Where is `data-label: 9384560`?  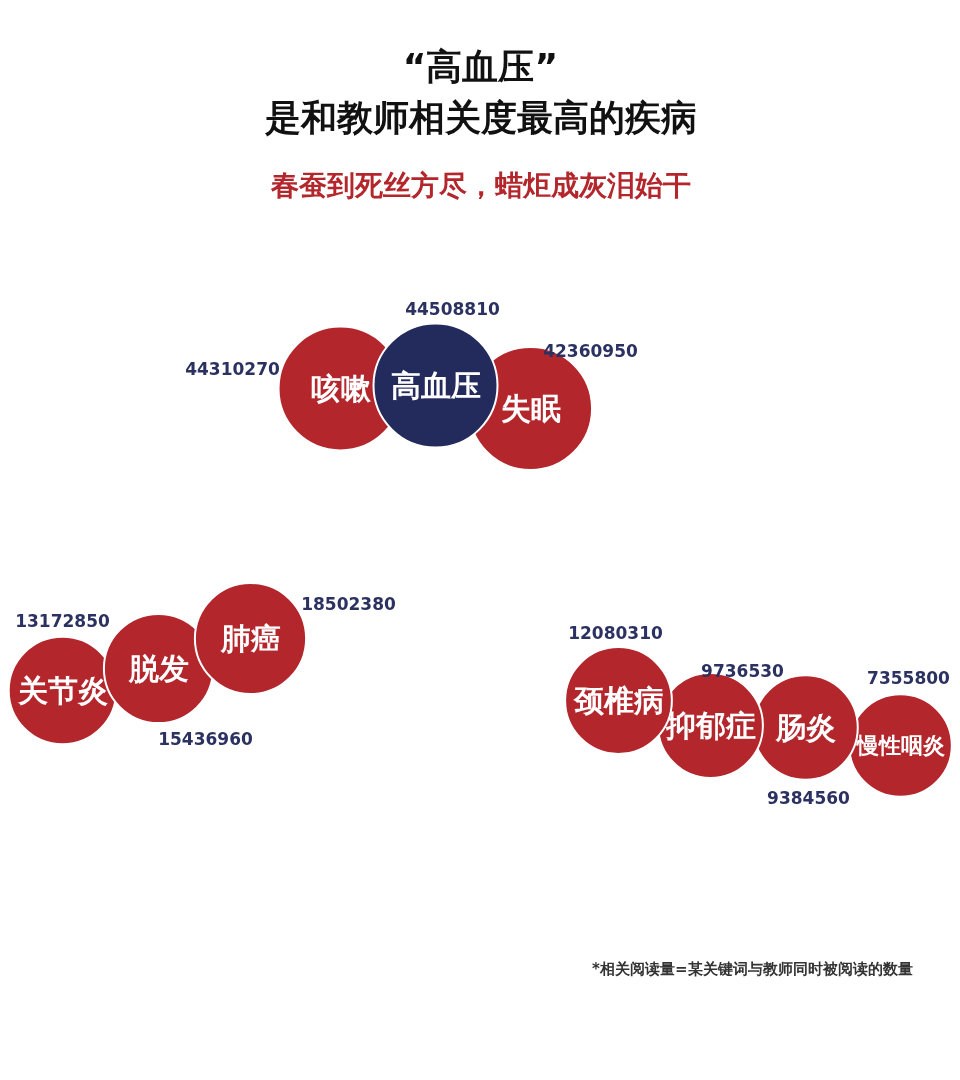
data-label: 9384560 is located at coordinates (809, 798).